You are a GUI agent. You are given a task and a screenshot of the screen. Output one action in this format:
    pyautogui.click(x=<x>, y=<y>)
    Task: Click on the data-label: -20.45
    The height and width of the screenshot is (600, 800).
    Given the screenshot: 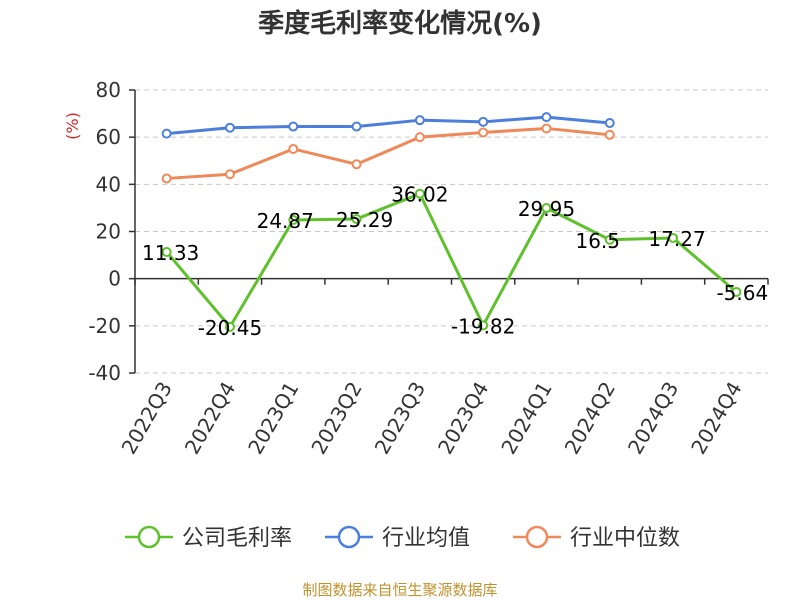 What is the action you would take?
    pyautogui.click(x=230, y=328)
    